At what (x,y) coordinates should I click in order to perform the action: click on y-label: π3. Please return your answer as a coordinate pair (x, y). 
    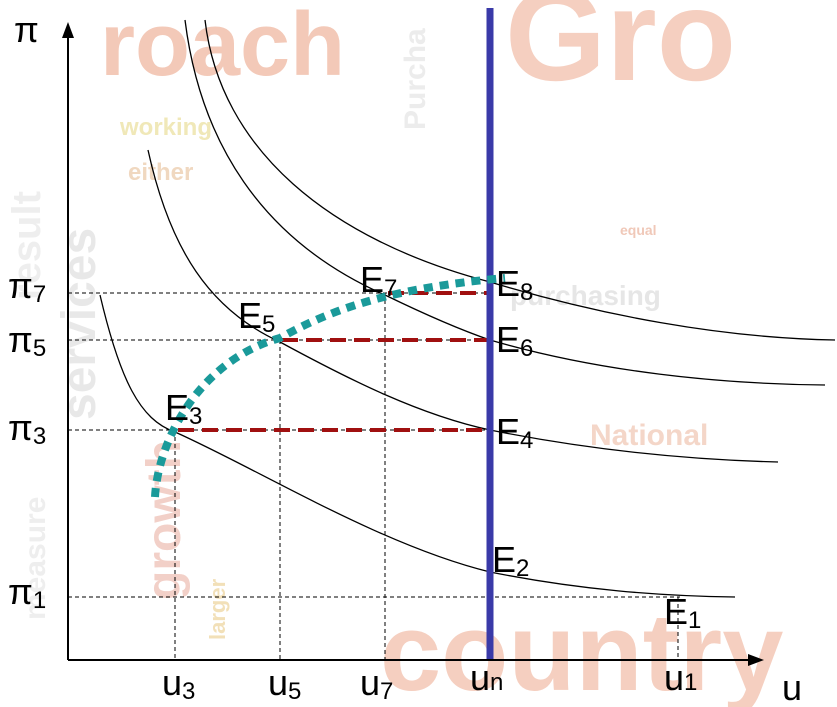
    Looking at the image, I should click on (27, 428).